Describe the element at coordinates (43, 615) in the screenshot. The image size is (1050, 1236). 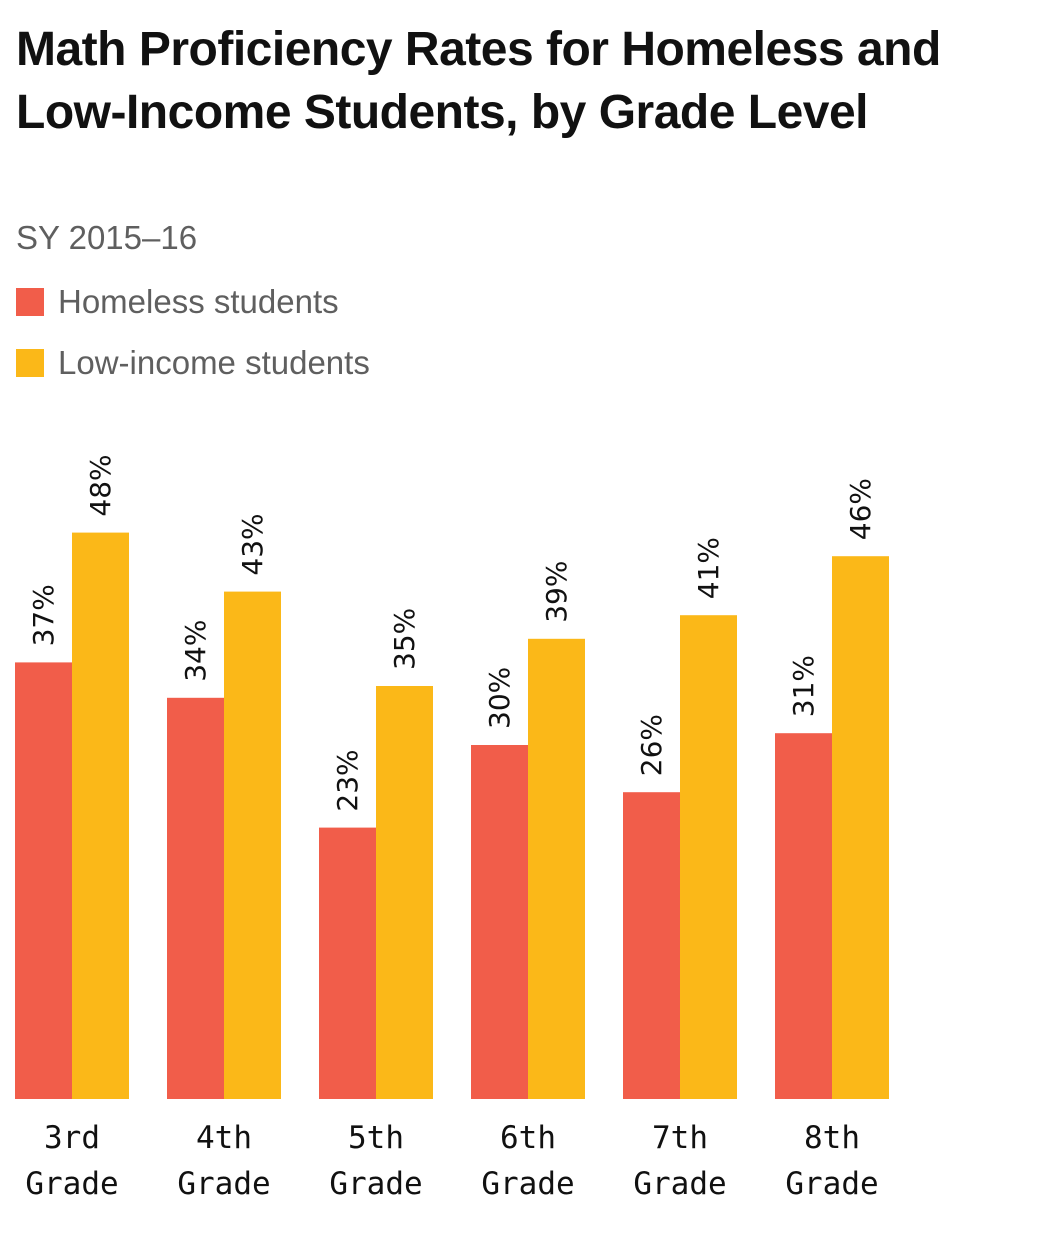
I see `bar-label-homeless-students-3rd-grade: 37%` at that location.